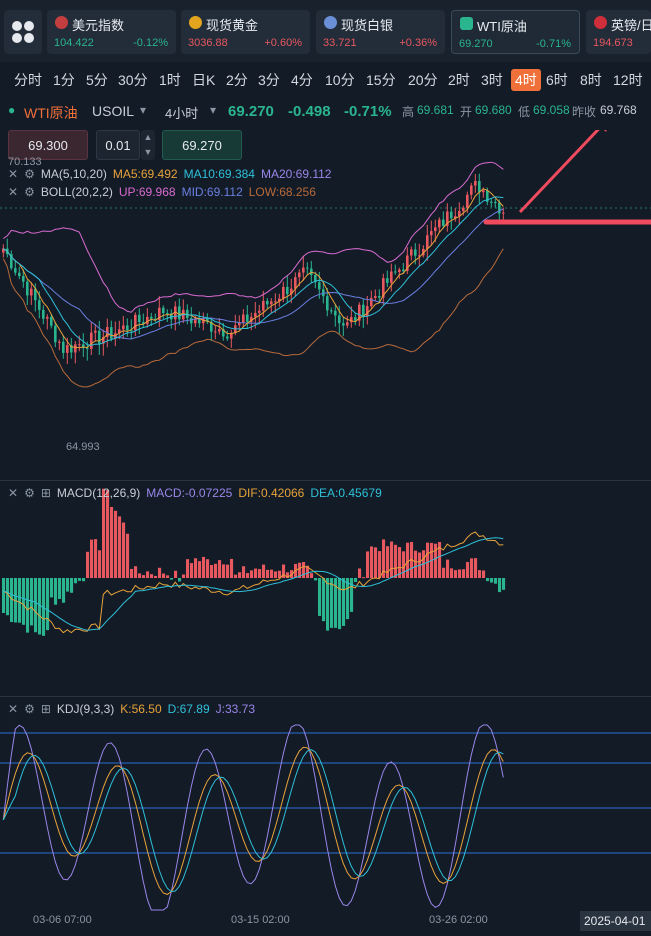 The height and width of the screenshot is (936, 651). I want to click on quantity-stepper: ▲ ▼, so click(148, 145).